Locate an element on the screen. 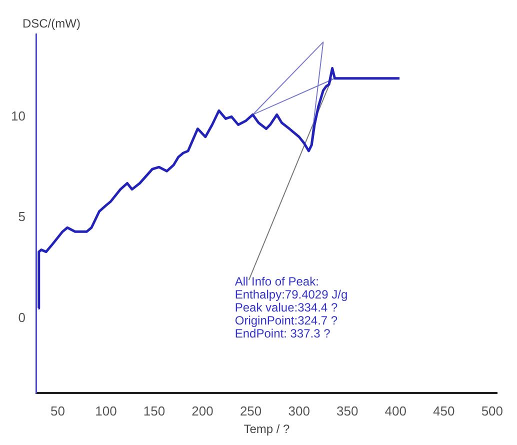 Image resolution: width=517 pixels, height=445 pixels. x-tick-label: 250 is located at coordinates (251, 410).